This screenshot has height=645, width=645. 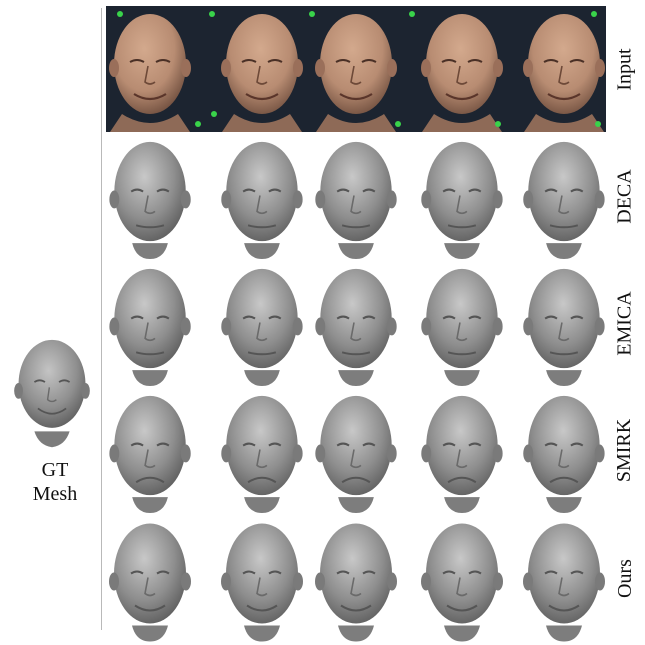 I want to click on row-label-text: EMICA, so click(x=624, y=323).